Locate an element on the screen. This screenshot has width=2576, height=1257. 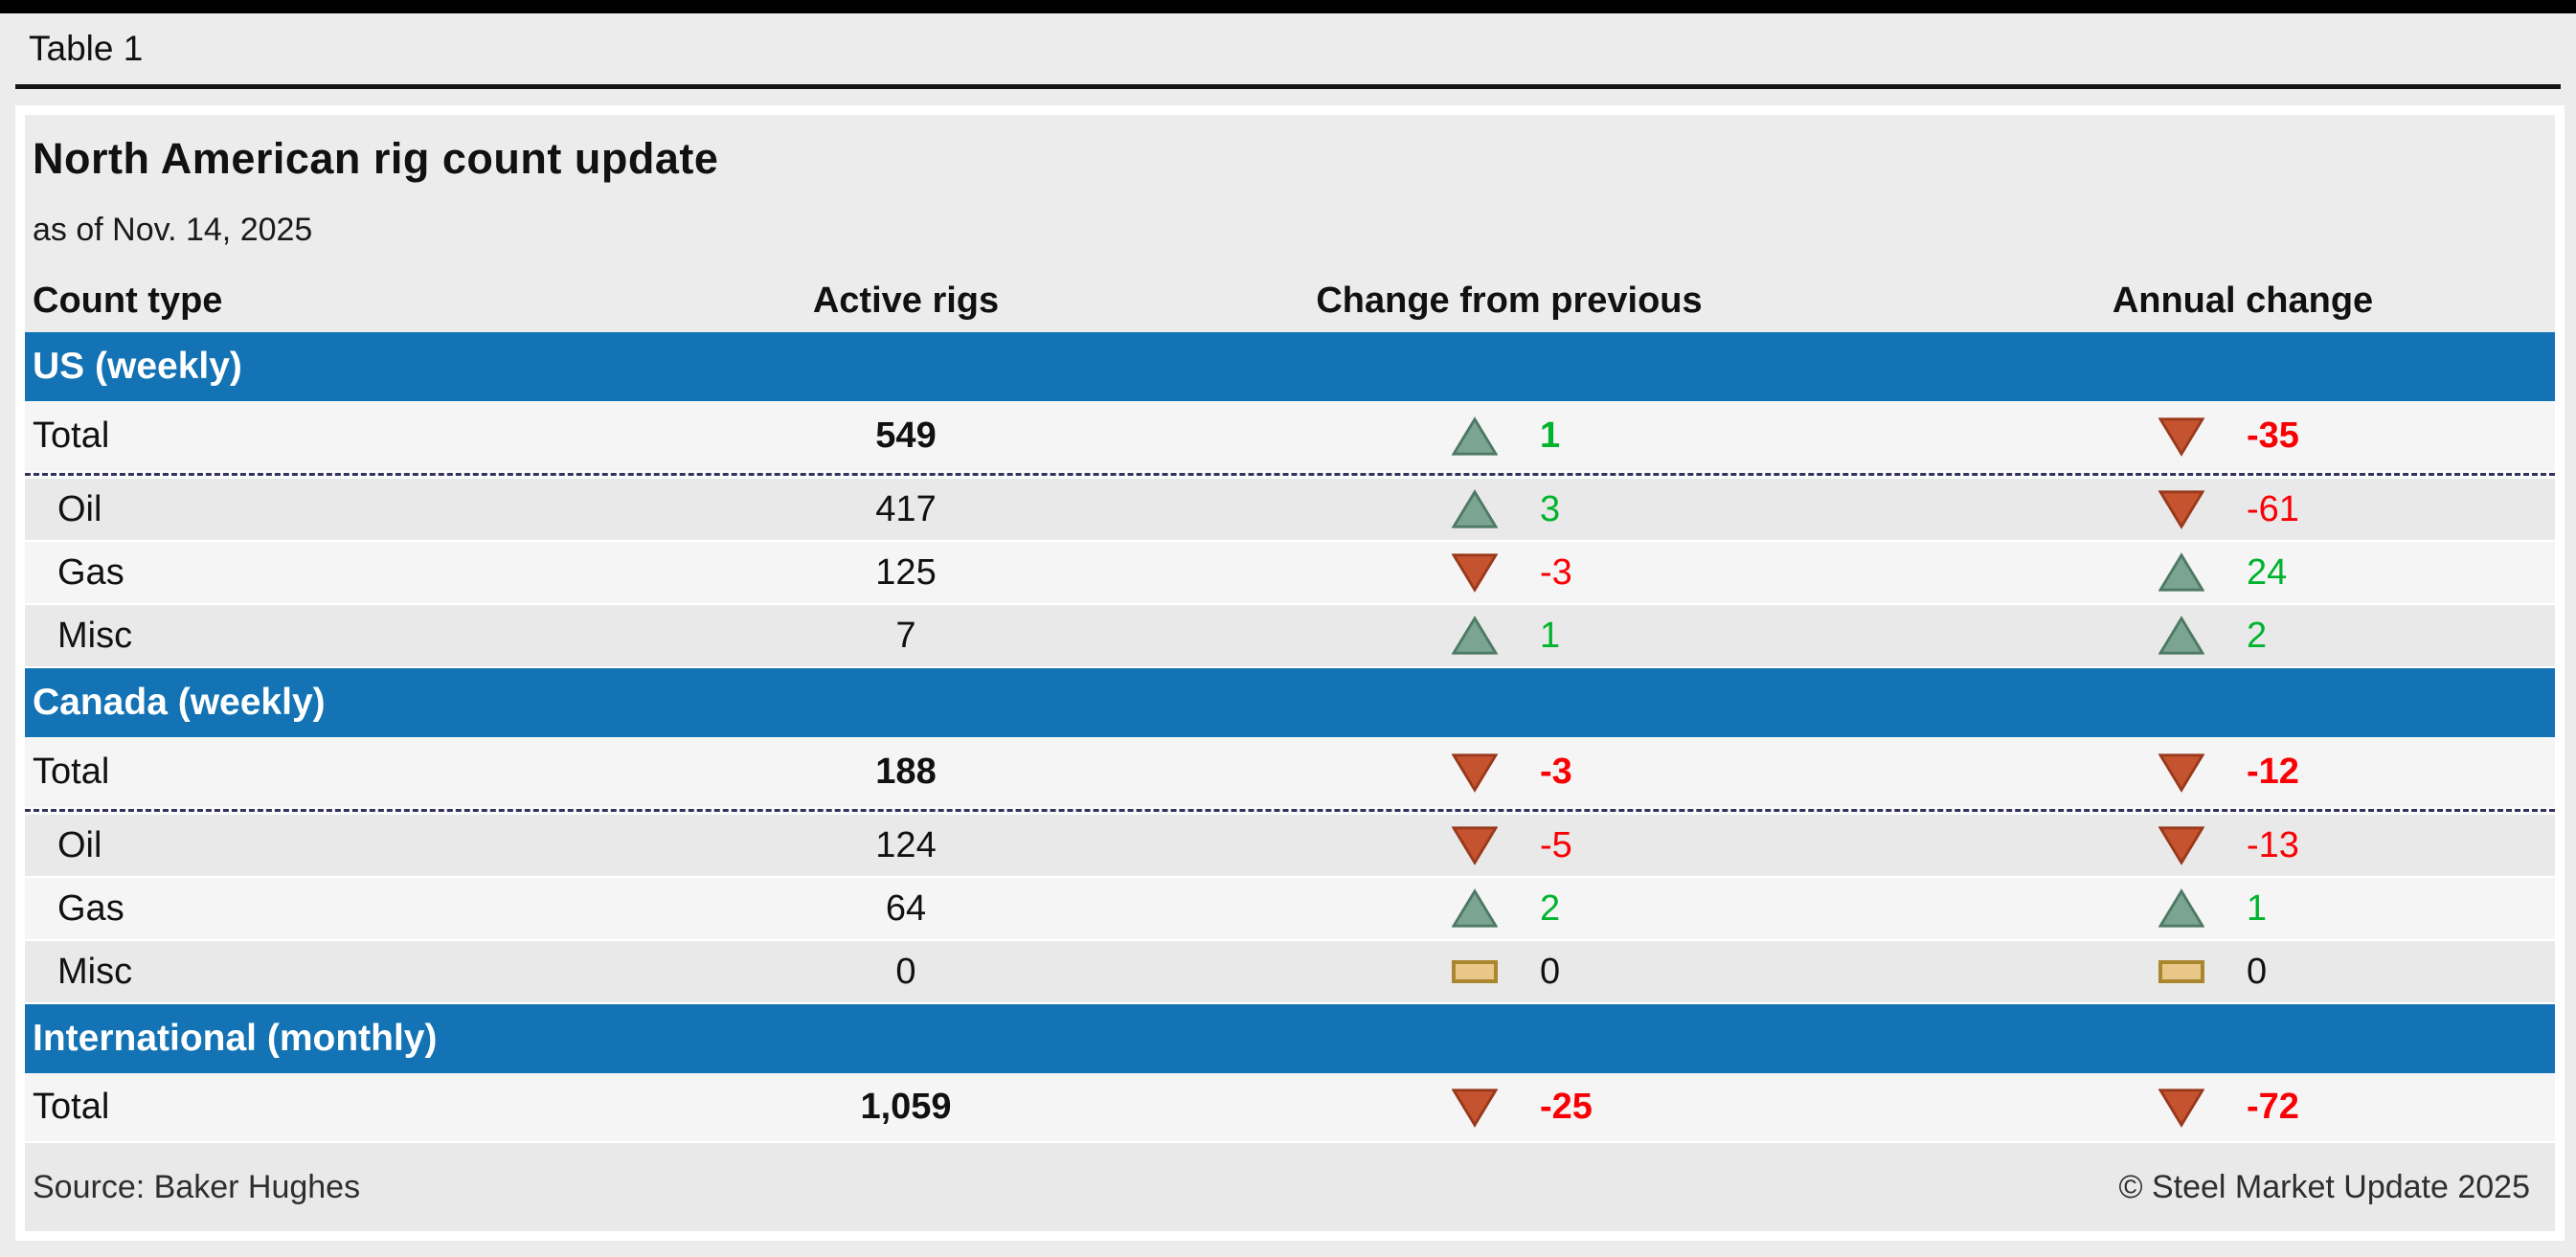
table-row: Misc 7 1 2 is located at coordinates (1290, 636).